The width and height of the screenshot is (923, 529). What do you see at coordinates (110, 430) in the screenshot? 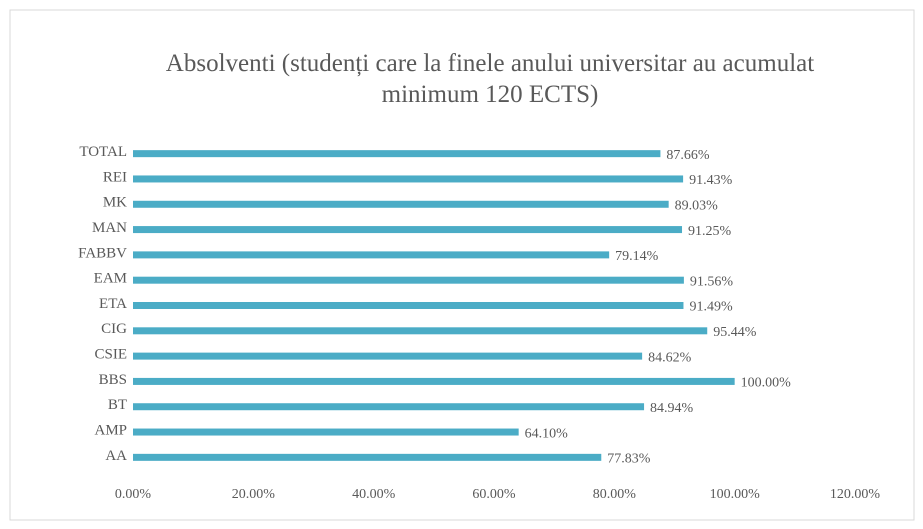
I see `y-tick-label: AMP` at bounding box center [110, 430].